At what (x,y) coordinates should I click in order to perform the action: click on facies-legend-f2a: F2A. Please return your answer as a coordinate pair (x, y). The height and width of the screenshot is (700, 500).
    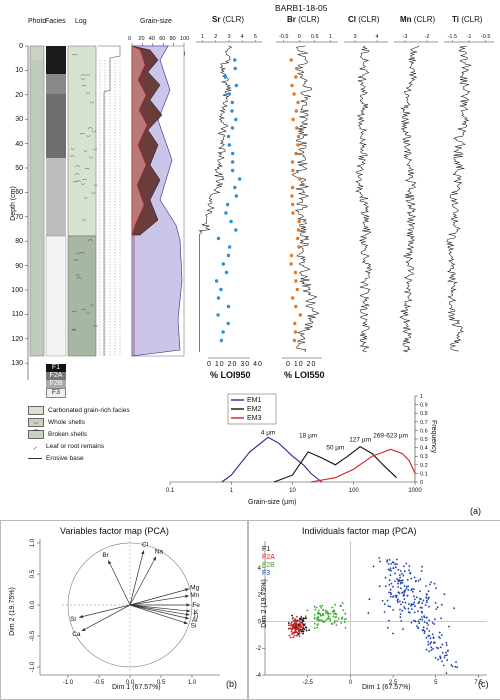
    Looking at the image, I should click on (56, 376).